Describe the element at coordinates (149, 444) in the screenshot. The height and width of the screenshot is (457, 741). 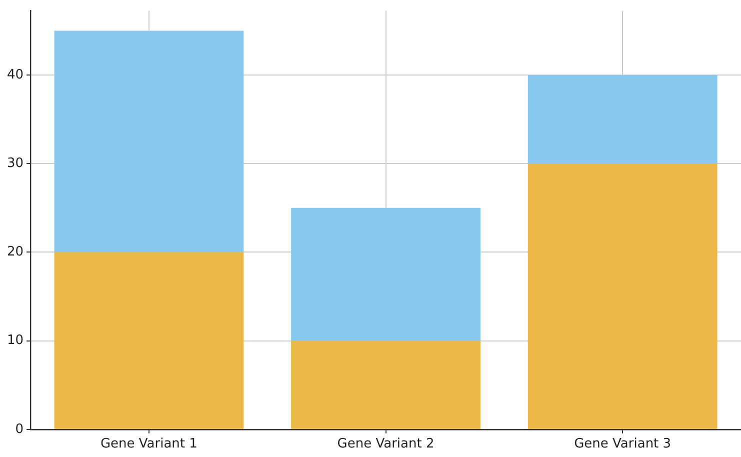
I see `x-tick-label: Gene Variant 1` at that location.